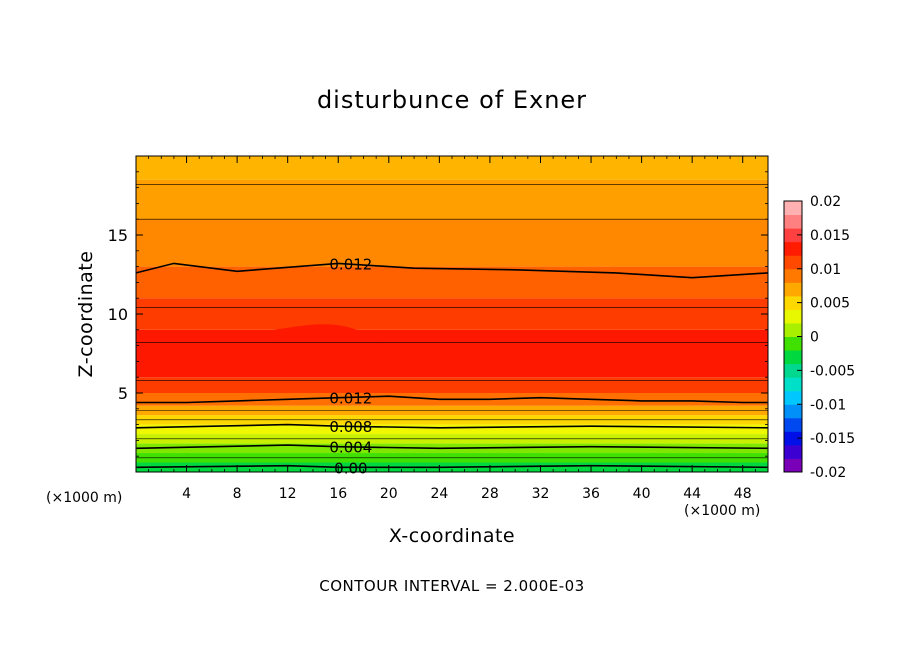 Image resolution: width=904 pixels, height=654 pixels. Describe the element at coordinates (692, 494) in the screenshot. I see `x-tick-label: 44` at that location.